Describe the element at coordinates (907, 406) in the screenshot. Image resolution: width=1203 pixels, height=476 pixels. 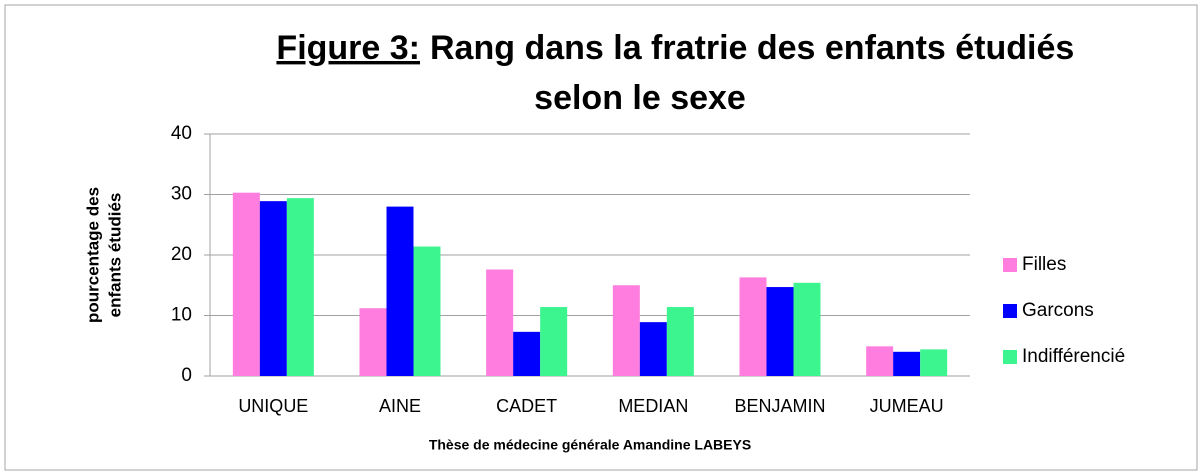
I see `x-tick-label: JUMEAU` at that location.